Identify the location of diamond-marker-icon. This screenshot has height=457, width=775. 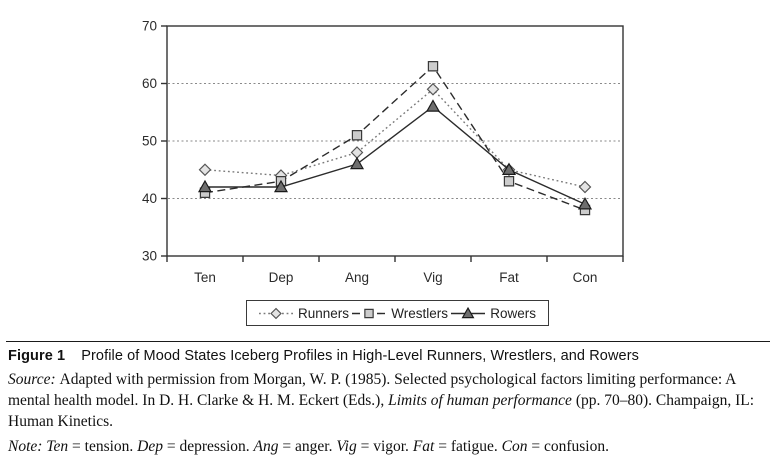
(276, 313).